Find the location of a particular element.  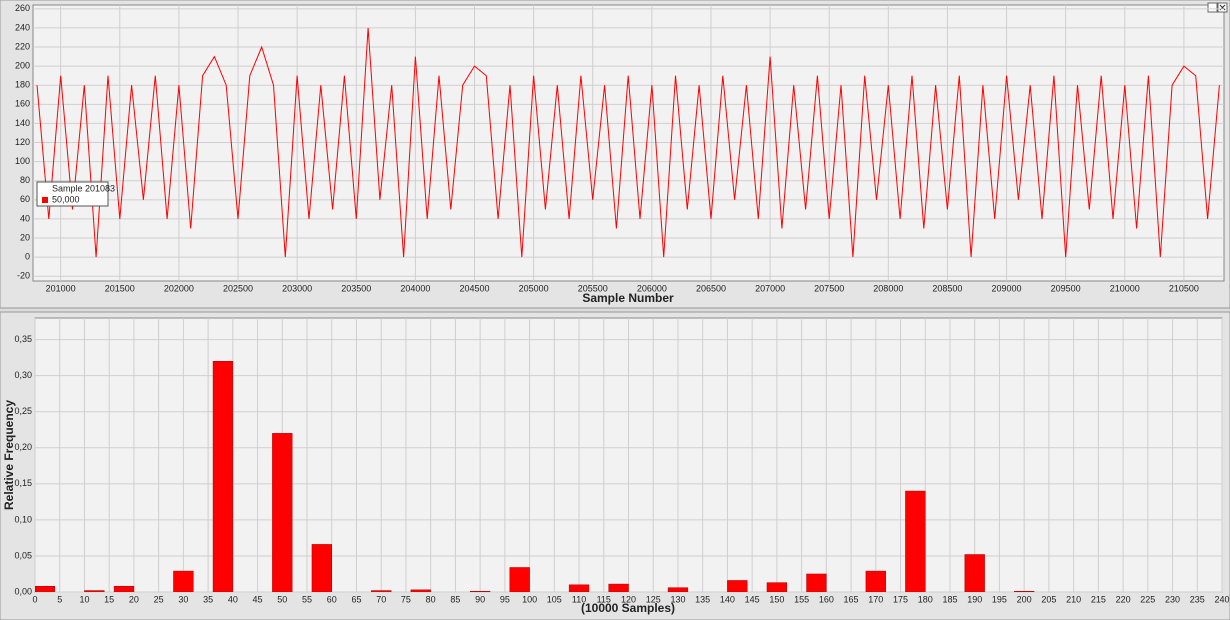

y-tick-label: 140 is located at coordinates (22, 123).